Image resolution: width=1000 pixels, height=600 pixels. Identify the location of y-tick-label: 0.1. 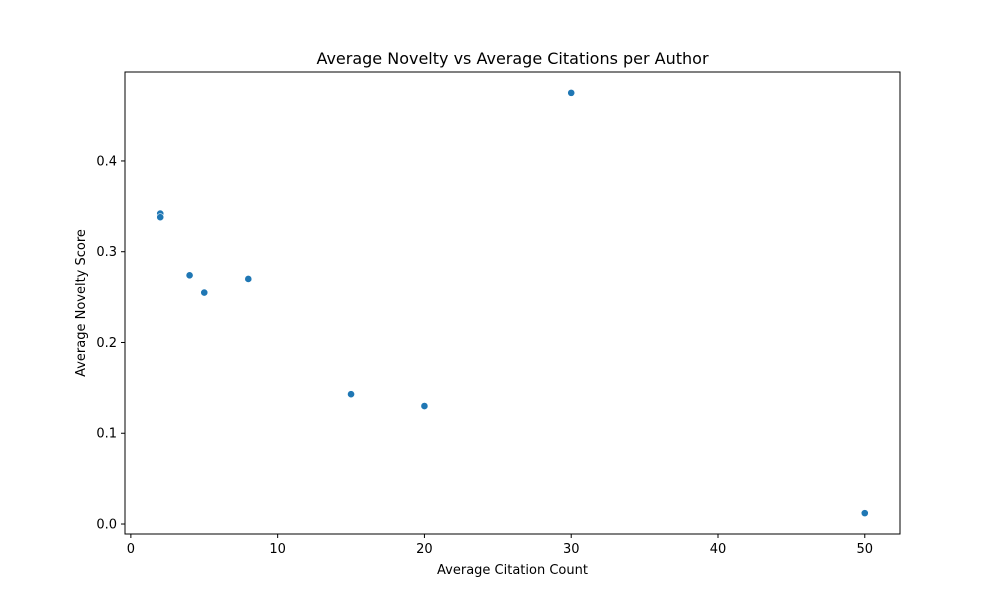
(106, 434).